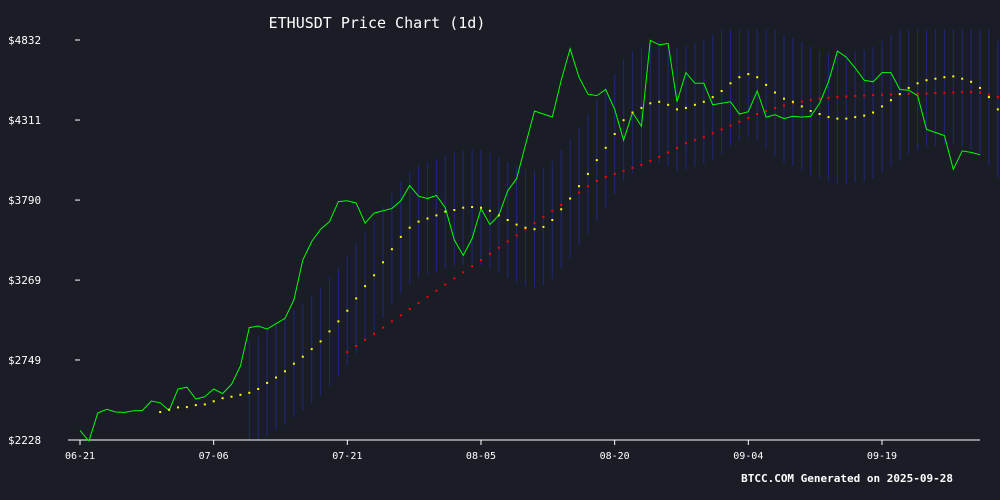 The image size is (1000, 500). Describe the element at coordinates (80, 456) in the screenshot. I see `x-tick-label: 06-21` at that location.